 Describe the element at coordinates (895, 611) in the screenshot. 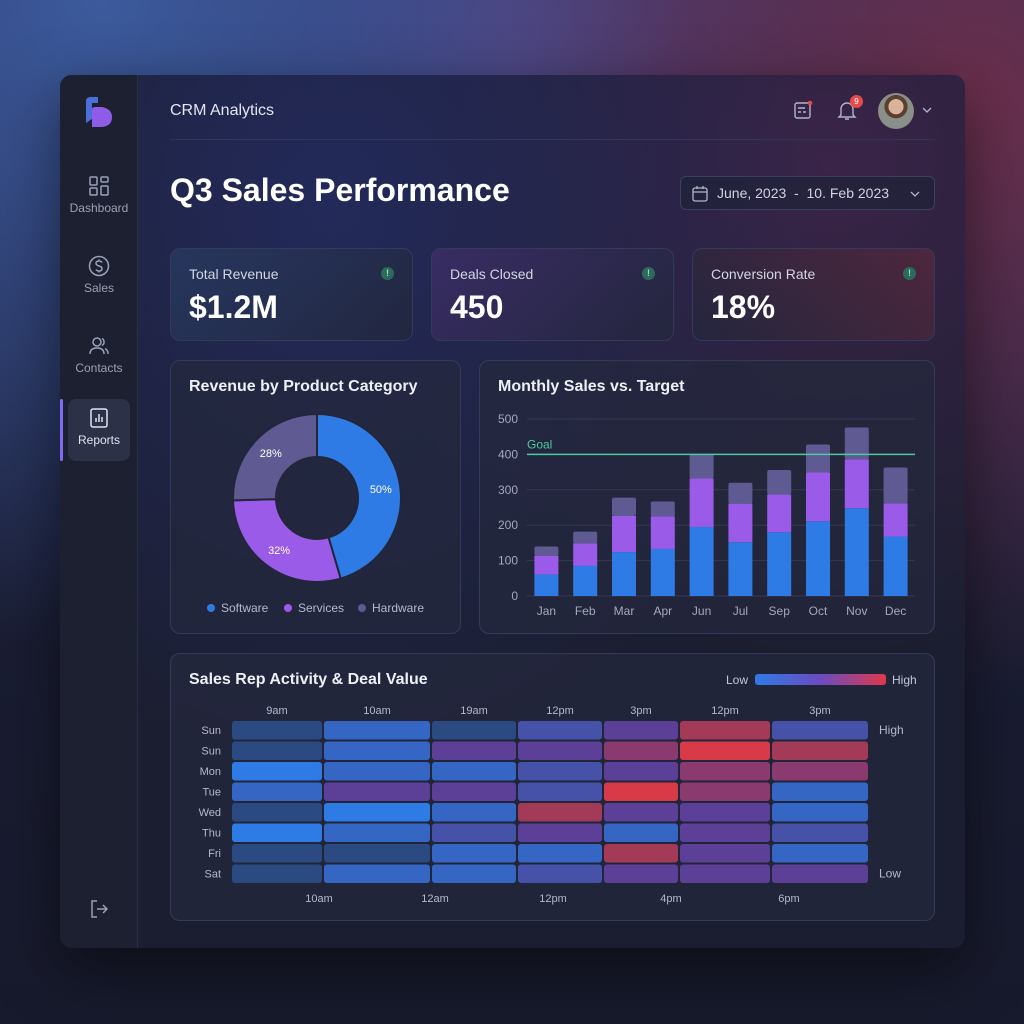

I see `x-tick-label: Dec` at that location.